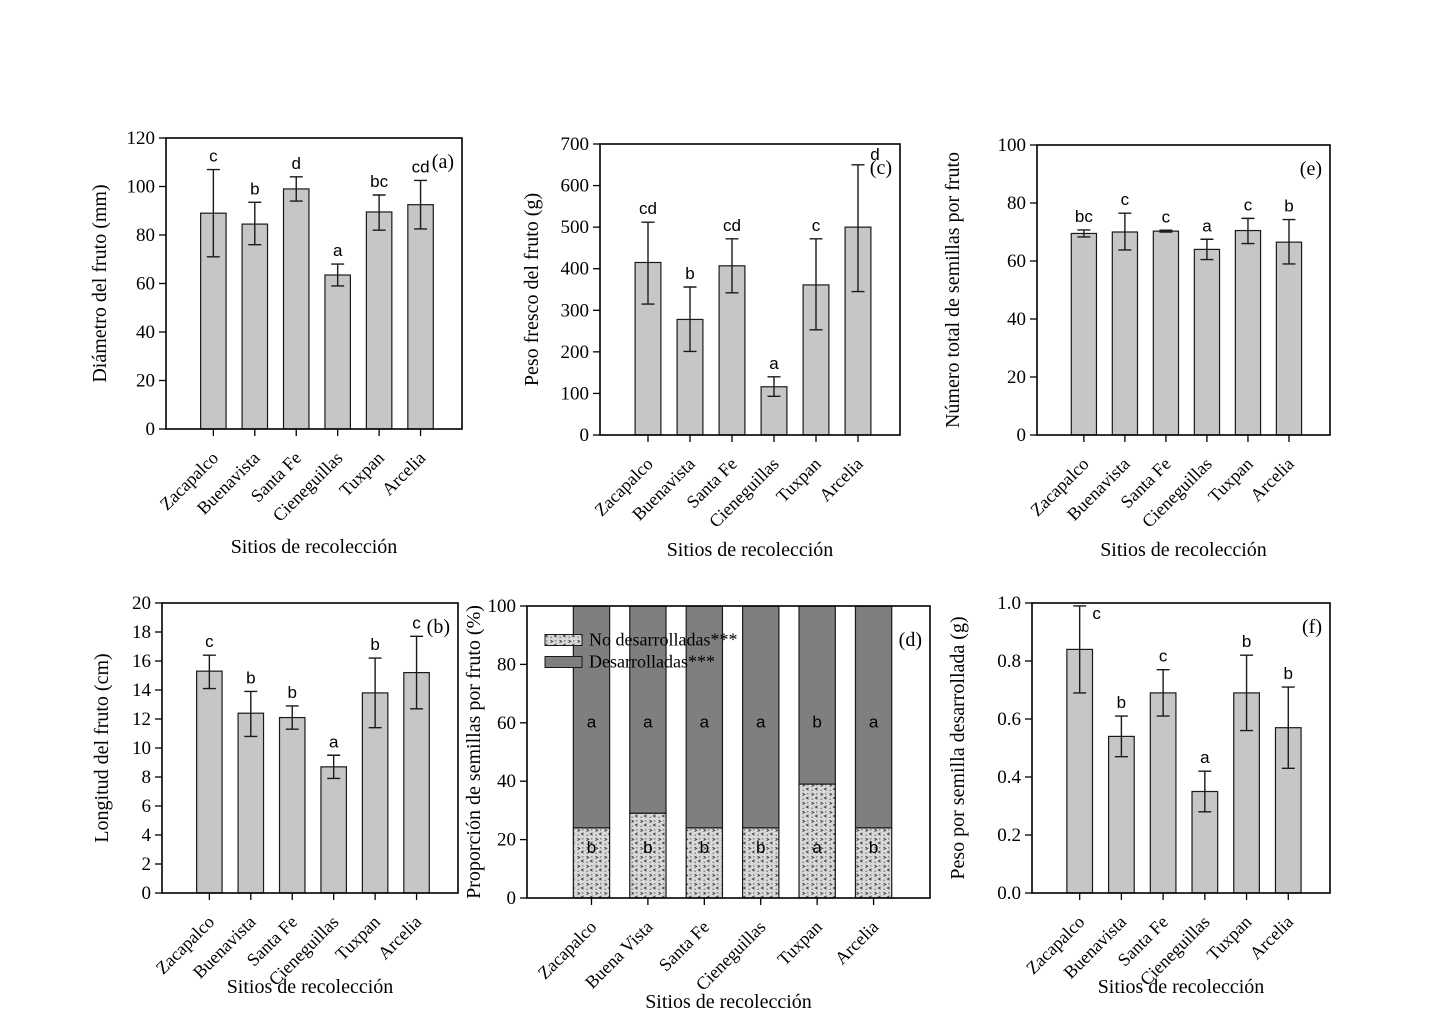 This screenshot has height=1015, width=1437. Describe the element at coordinates (575, 186) in the screenshot. I see `y-tick-label: 600` at that location.